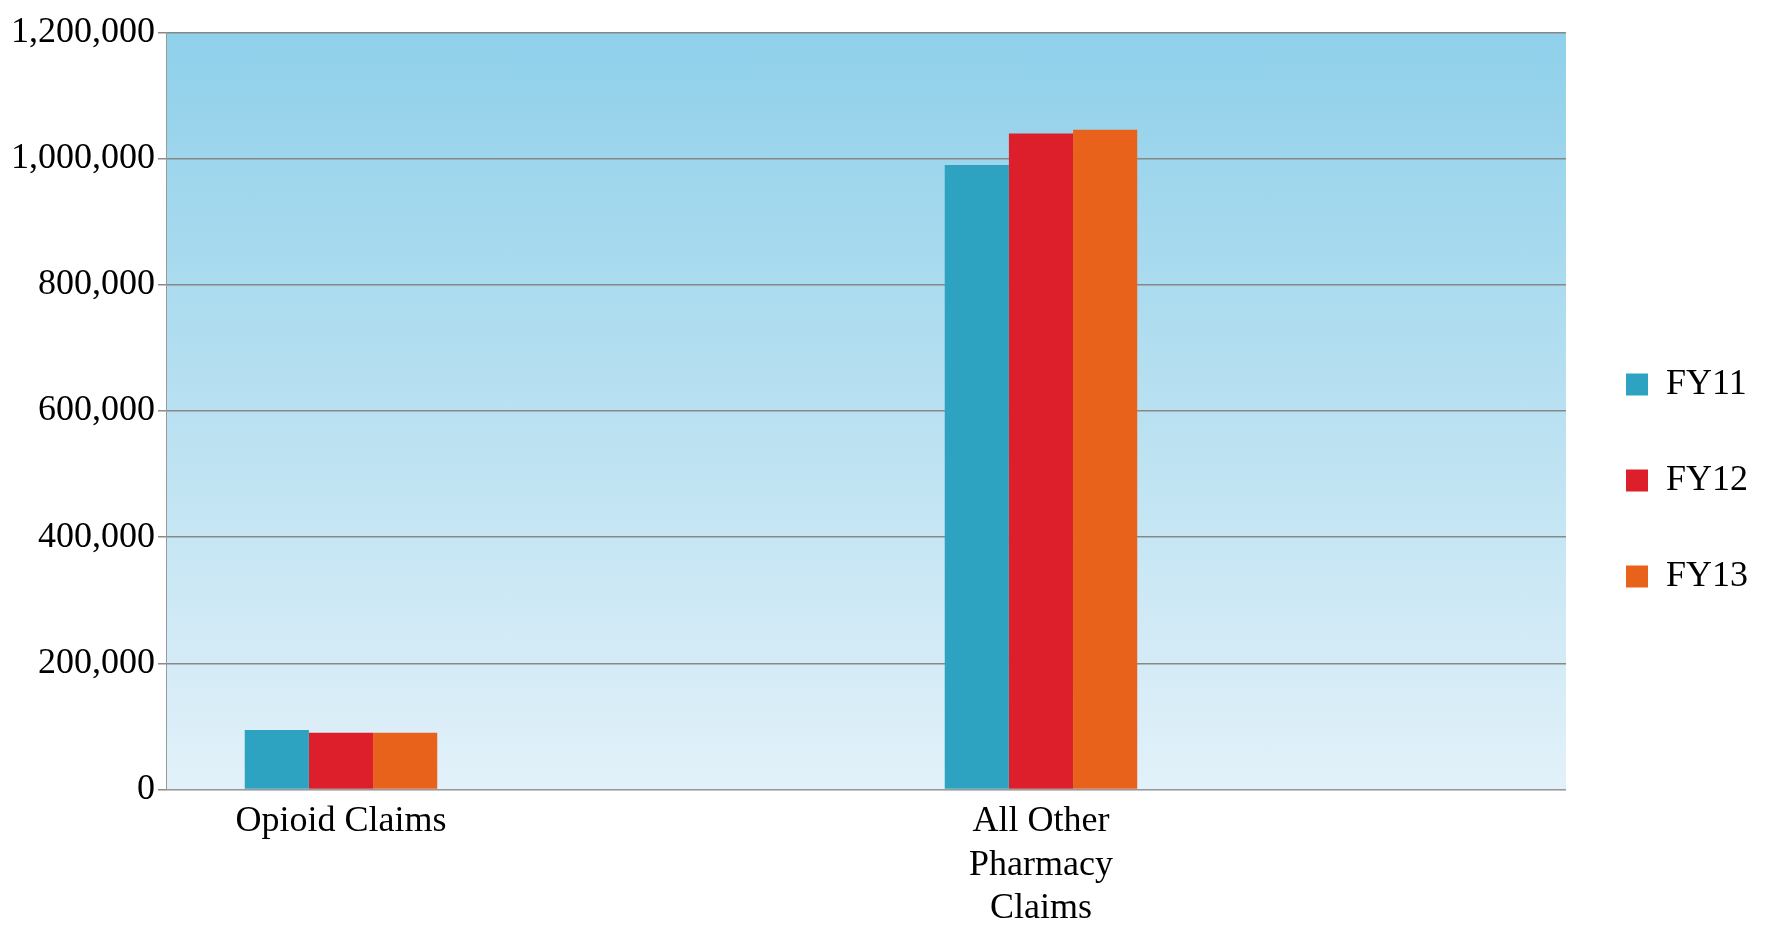 This screenshot has width=1776, height=945. What do you see at coordinates (83, 30) in the screenshot?
I see `y-tick-label: 1,200,000` at bounding box center [83, 30].